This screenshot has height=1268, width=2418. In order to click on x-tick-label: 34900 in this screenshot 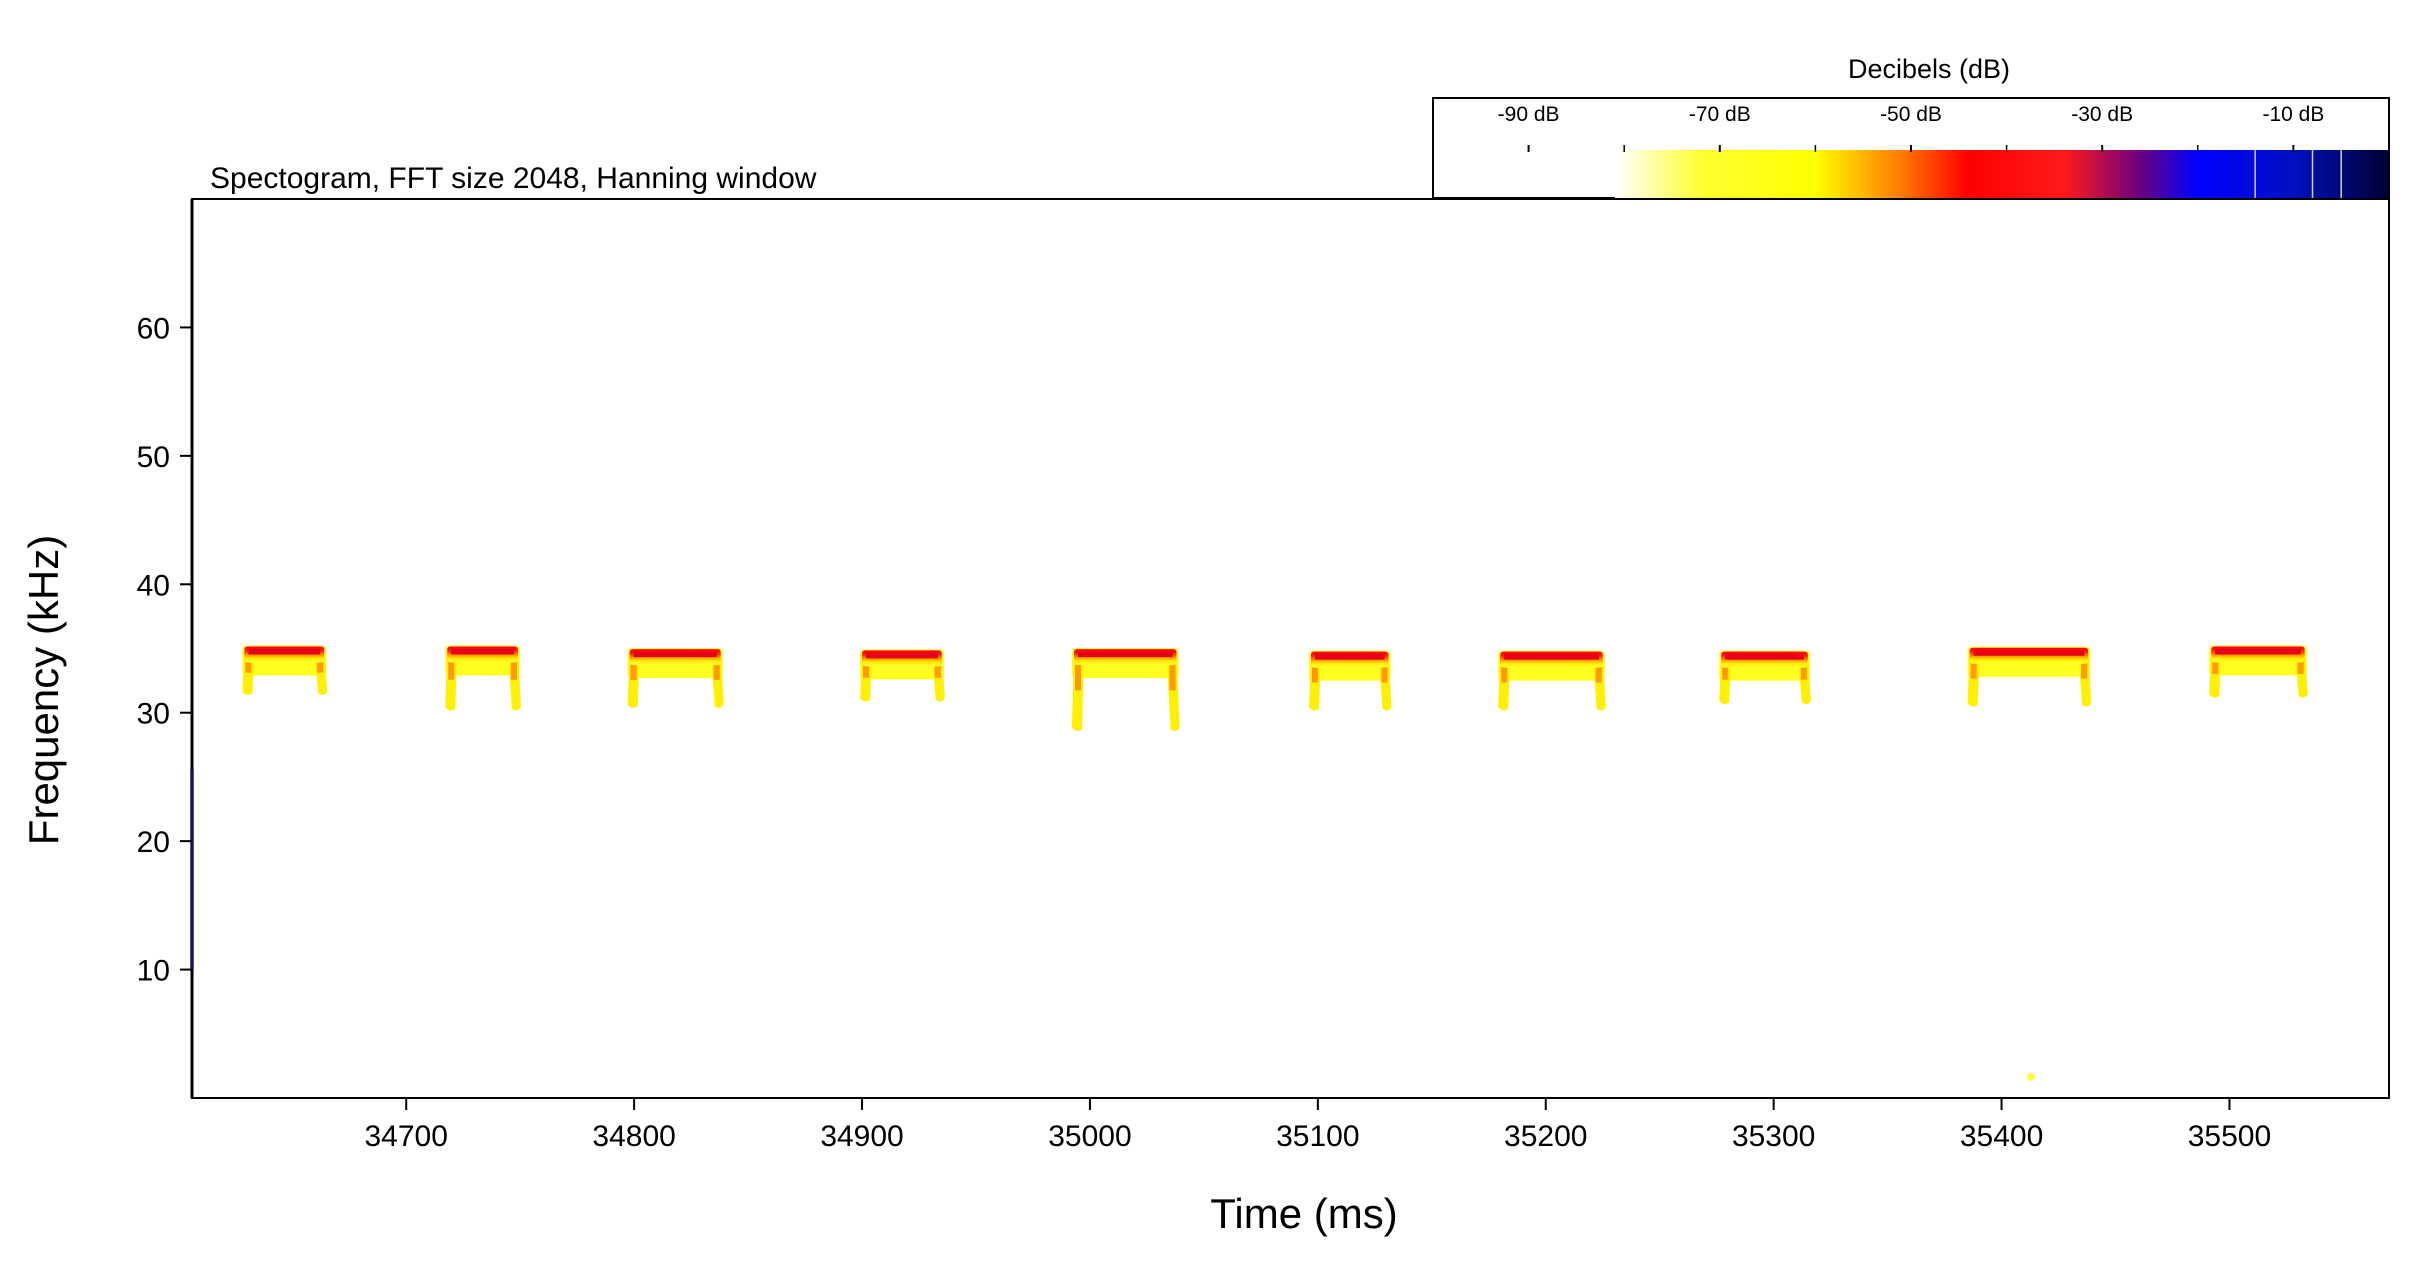, I will do `click(861, 1136)`.